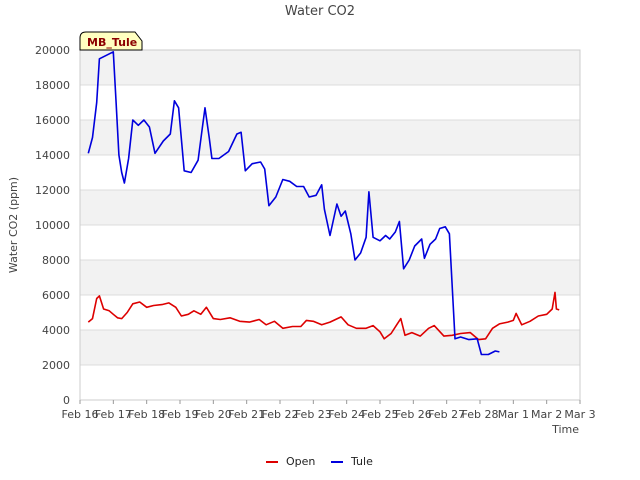 This screenshot has height=480, width=640. I want to click on y-tick-label: 16000, so click(52, 120).